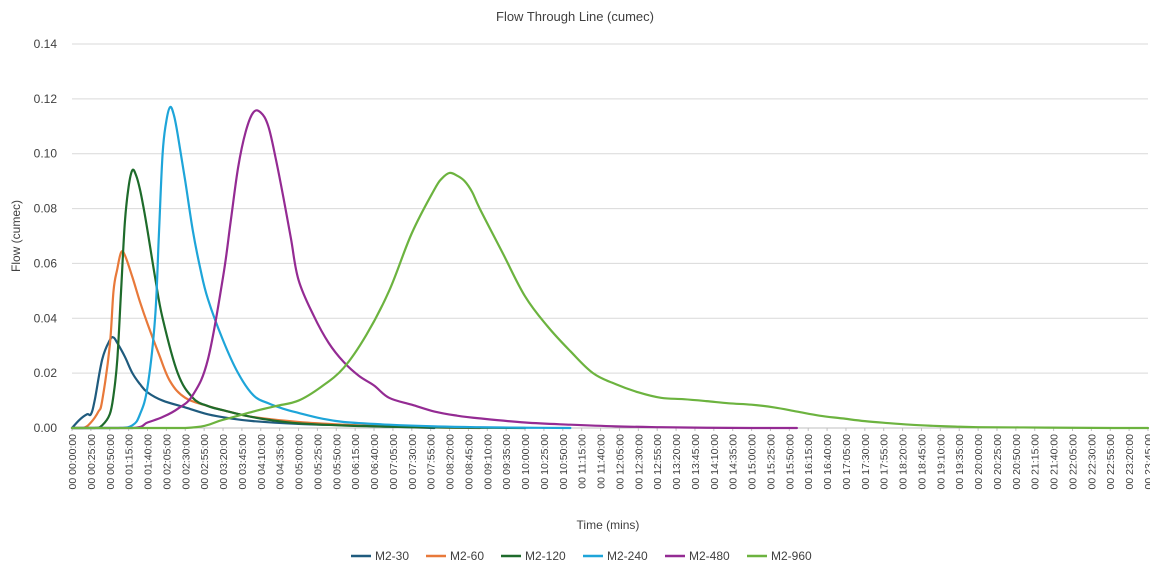  I want to click on legend-item-m2-60: M2-60, so click(455, 556).